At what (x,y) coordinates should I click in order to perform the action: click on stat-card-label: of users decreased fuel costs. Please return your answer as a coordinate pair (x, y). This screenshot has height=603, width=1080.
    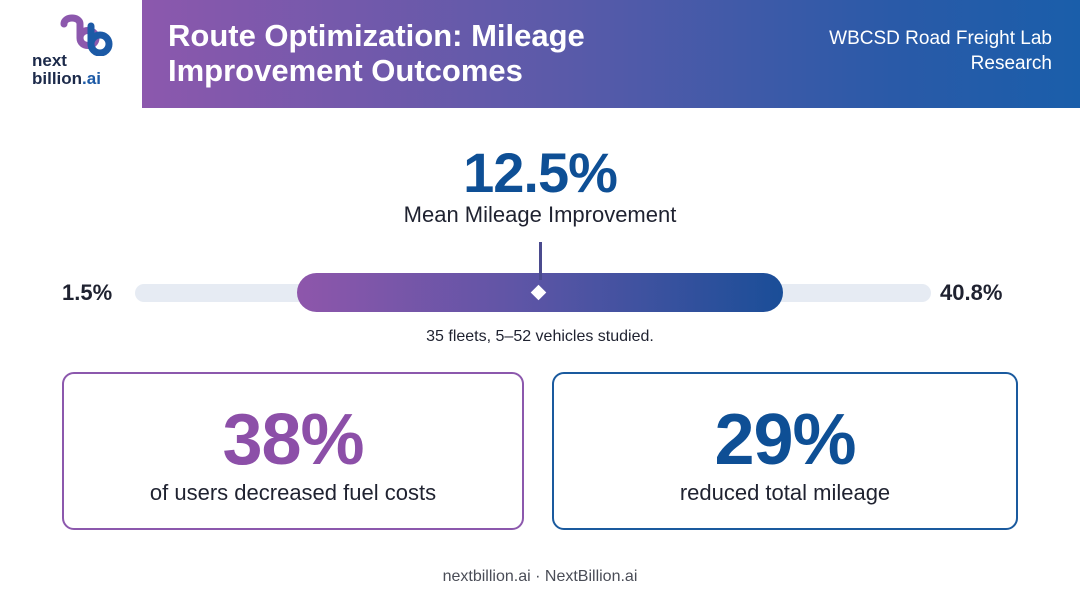
    Looking at the image, I should click on (293, 492).